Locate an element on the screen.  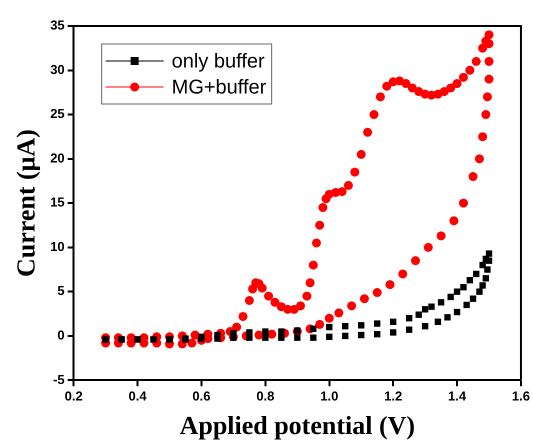
x-axis-title: Applied potential (V) is located at coordinates (298, 425).